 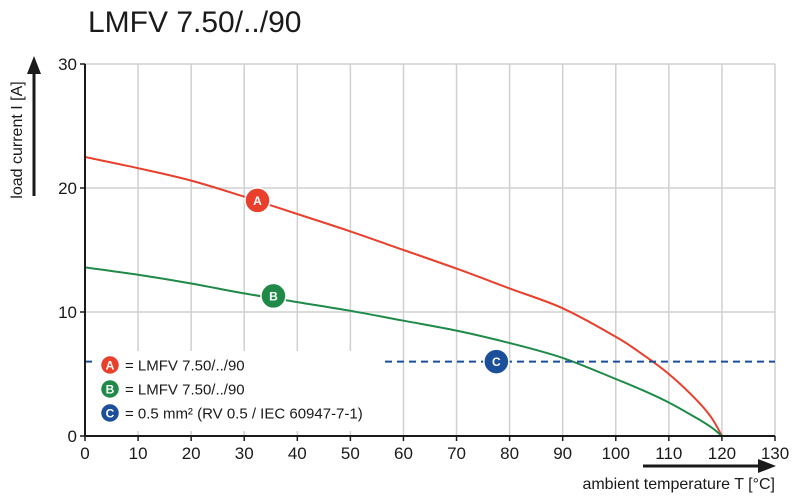 What do you see at coordinates (67, 64) in the screenshot?
I see `y-tick-label: 30` at bounding box center [67, 64].